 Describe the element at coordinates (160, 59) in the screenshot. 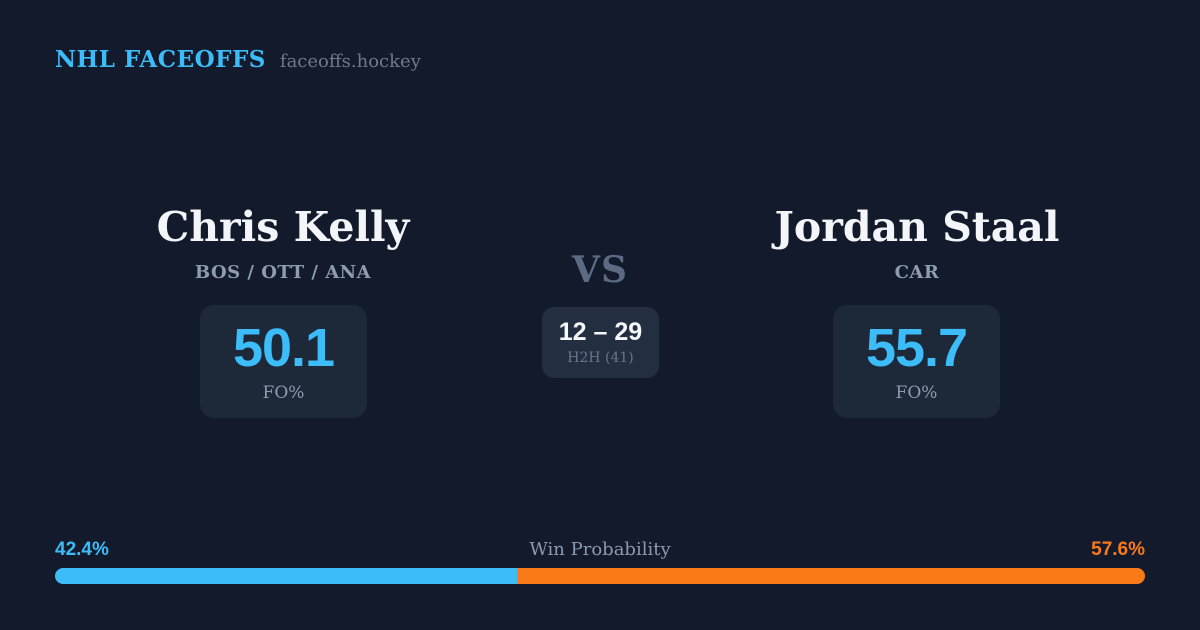

I see `brand-title: NHL FACEOFFS` at that location.